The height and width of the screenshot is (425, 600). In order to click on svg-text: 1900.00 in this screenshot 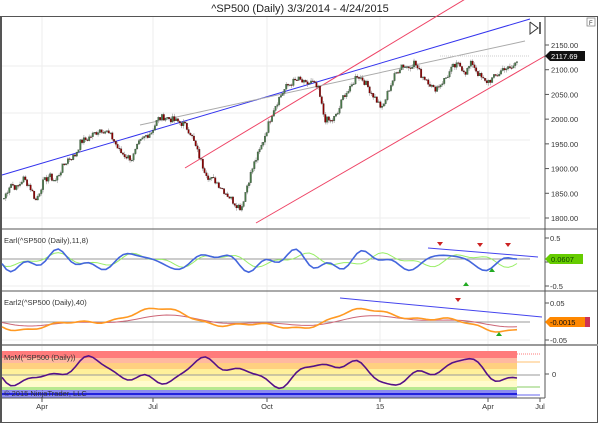, I will do `click(564, 169)`.